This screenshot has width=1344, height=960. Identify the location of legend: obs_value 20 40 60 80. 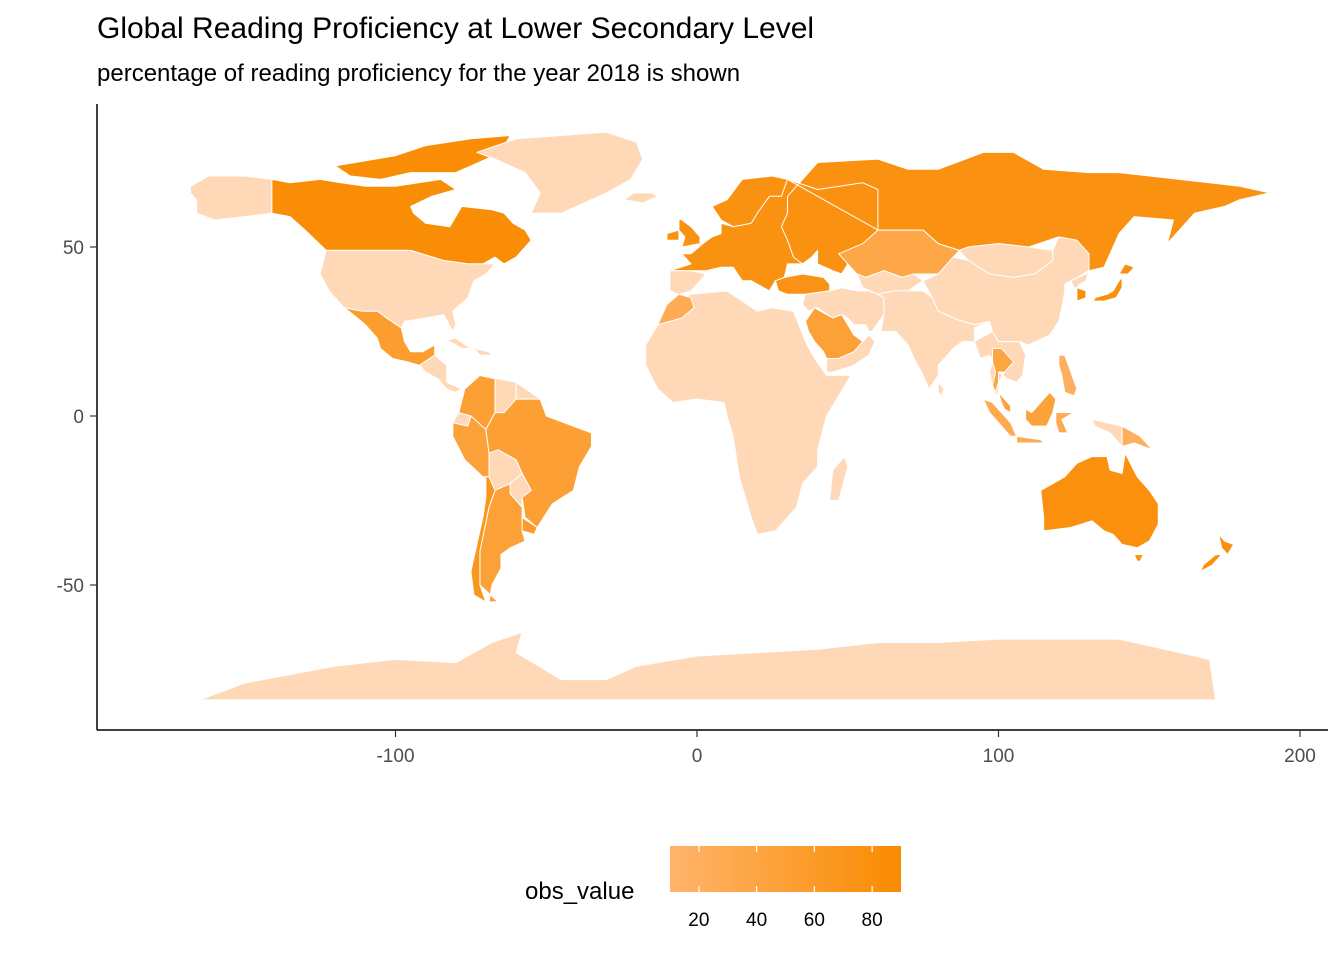
(713, 888).